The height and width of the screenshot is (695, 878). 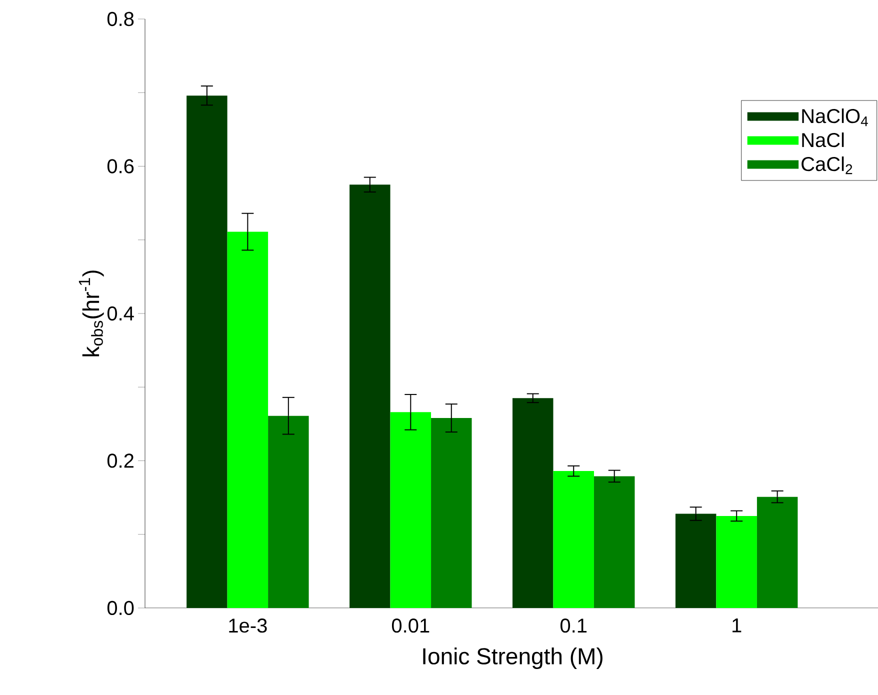 What do you see at coordinates (120, 19) in the screenshot?
I see `y-tick-label: 0.8` at bounding box center [120, 19].